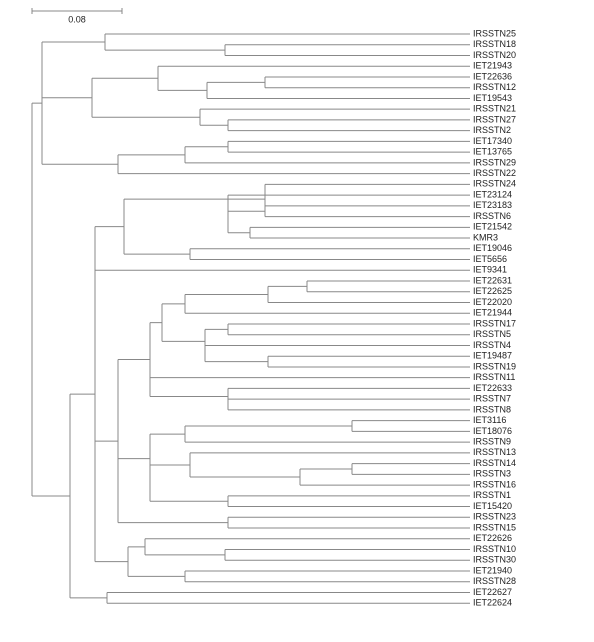  Describe the element at coordinates (492, 205) in the screenshot. I see `leaf-label: IET23183` at that location.